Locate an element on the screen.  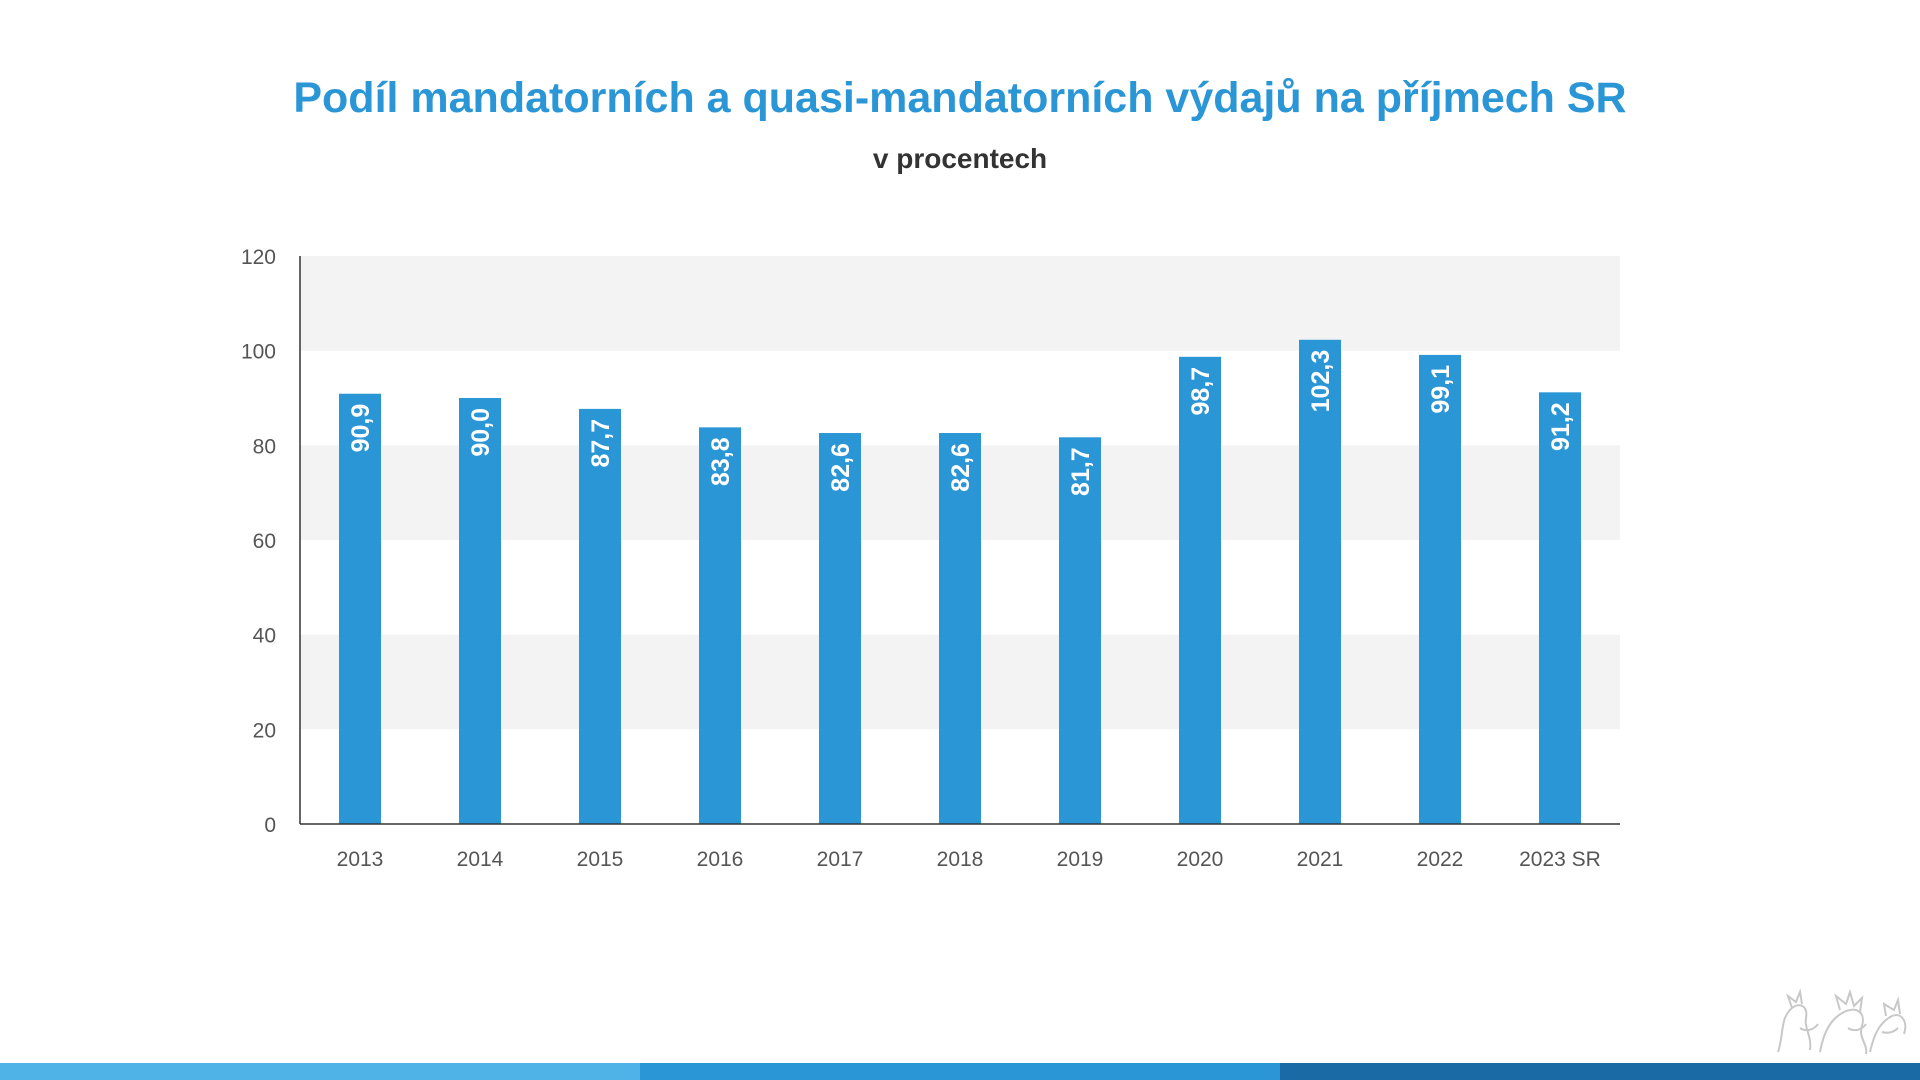
footer-color-strip is located at coordinates (960, 1071).